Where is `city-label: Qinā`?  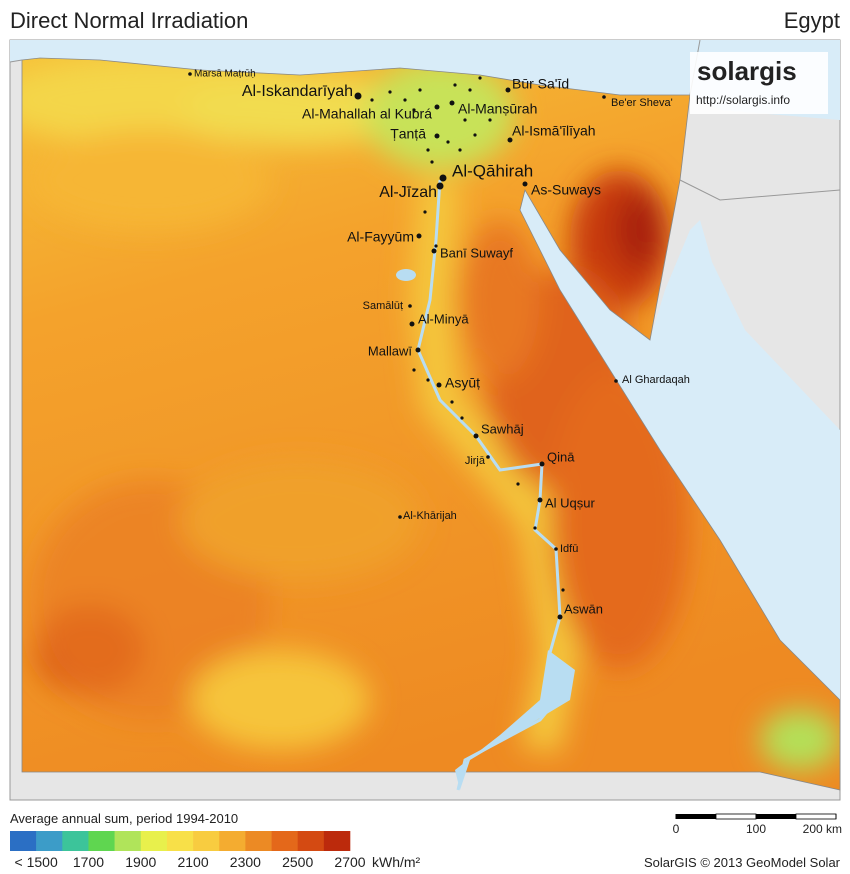 city-label: Qinā is located at coordinates (561, 456).